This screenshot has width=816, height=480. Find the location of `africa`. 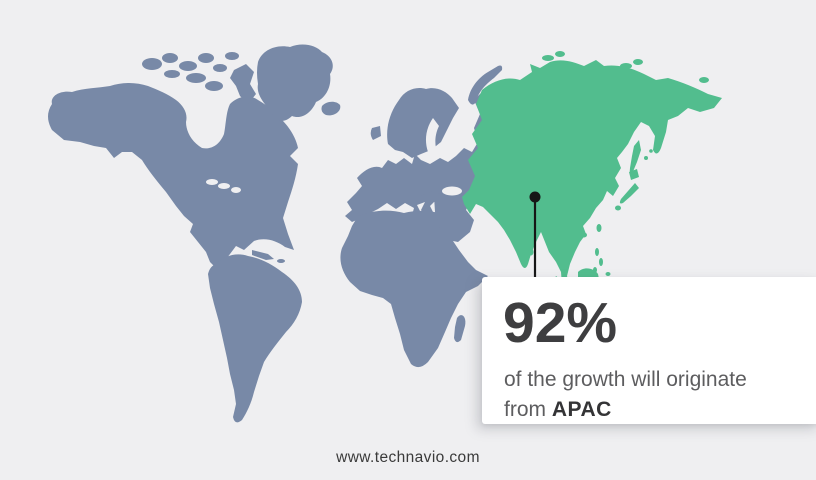

africa is located at coordinates (414, 289).